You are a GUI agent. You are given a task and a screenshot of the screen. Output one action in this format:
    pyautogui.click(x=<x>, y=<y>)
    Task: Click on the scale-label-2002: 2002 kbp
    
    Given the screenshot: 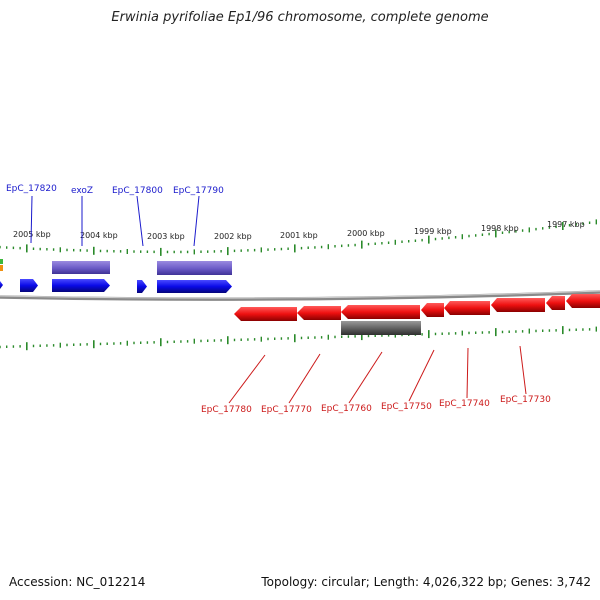 What is the action you would take?
    pyautogui.click(x=233, y=236)
    